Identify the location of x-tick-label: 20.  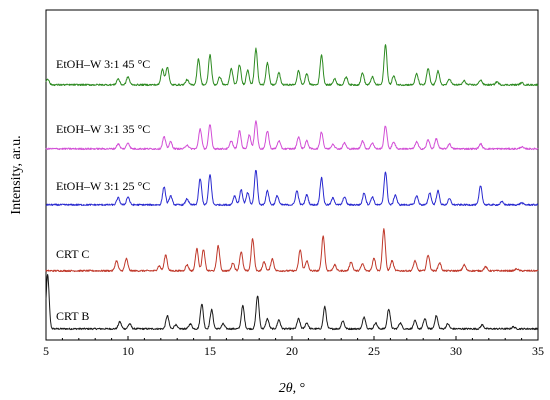
(292, 351).